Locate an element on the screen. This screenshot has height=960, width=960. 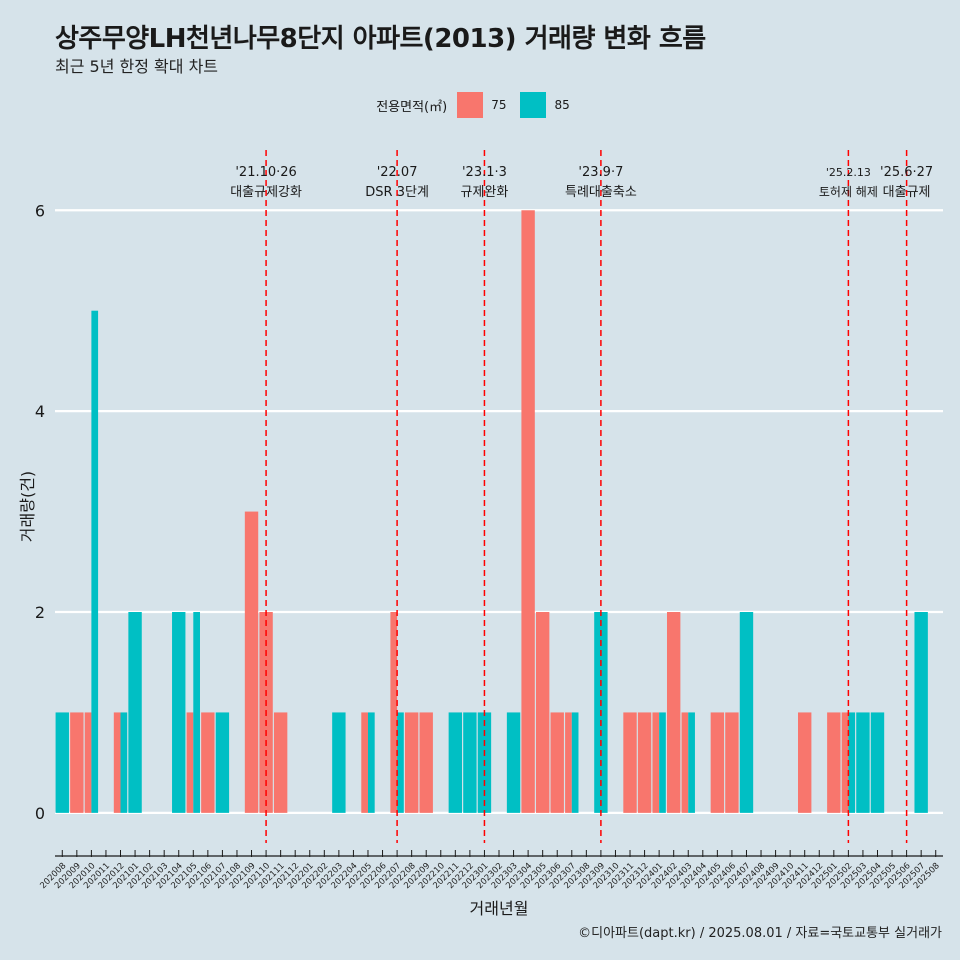
event-date-202506: '25.6·27 is located at coordinates (906, 172).